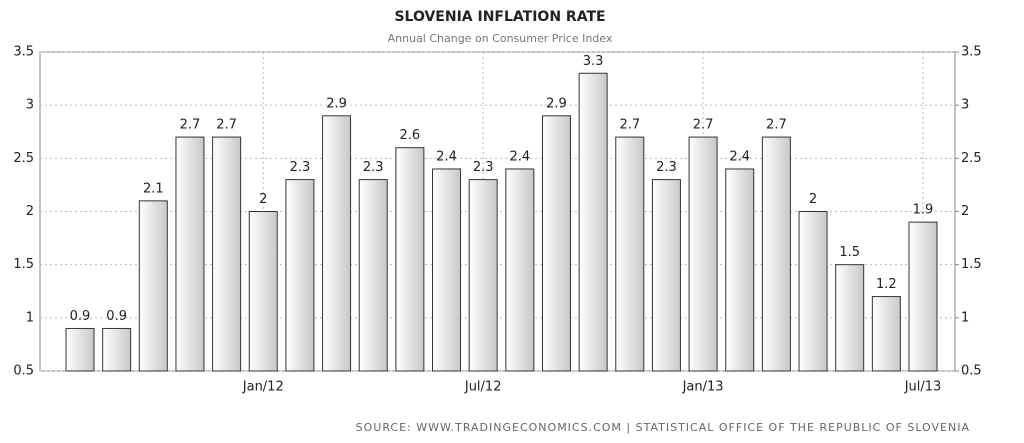  Describe the element at coordinates (410, 135) in the screenshot. I see `value-label: 2.6` at that location.